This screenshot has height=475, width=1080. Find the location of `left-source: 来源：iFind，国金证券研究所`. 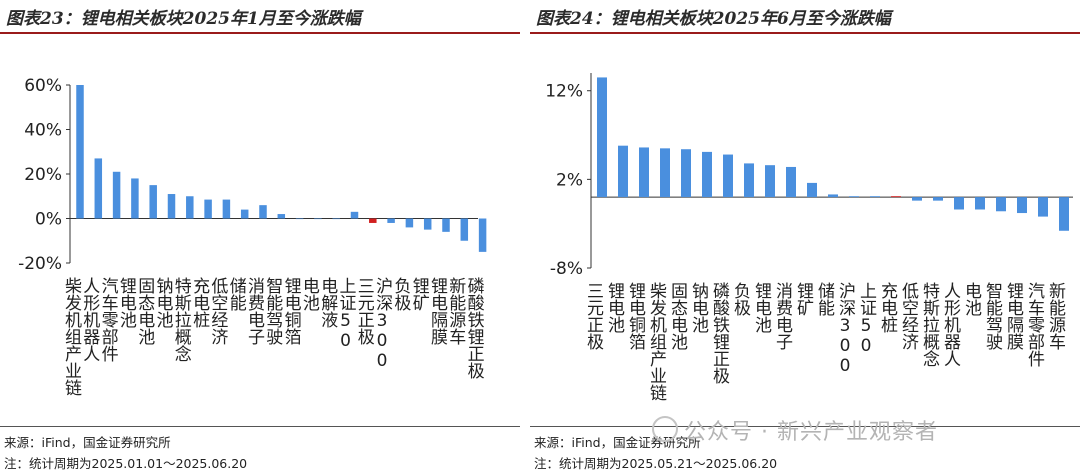

left-source: 来源：iFind，国金证券研究所 is located at coordinates (87, 442).